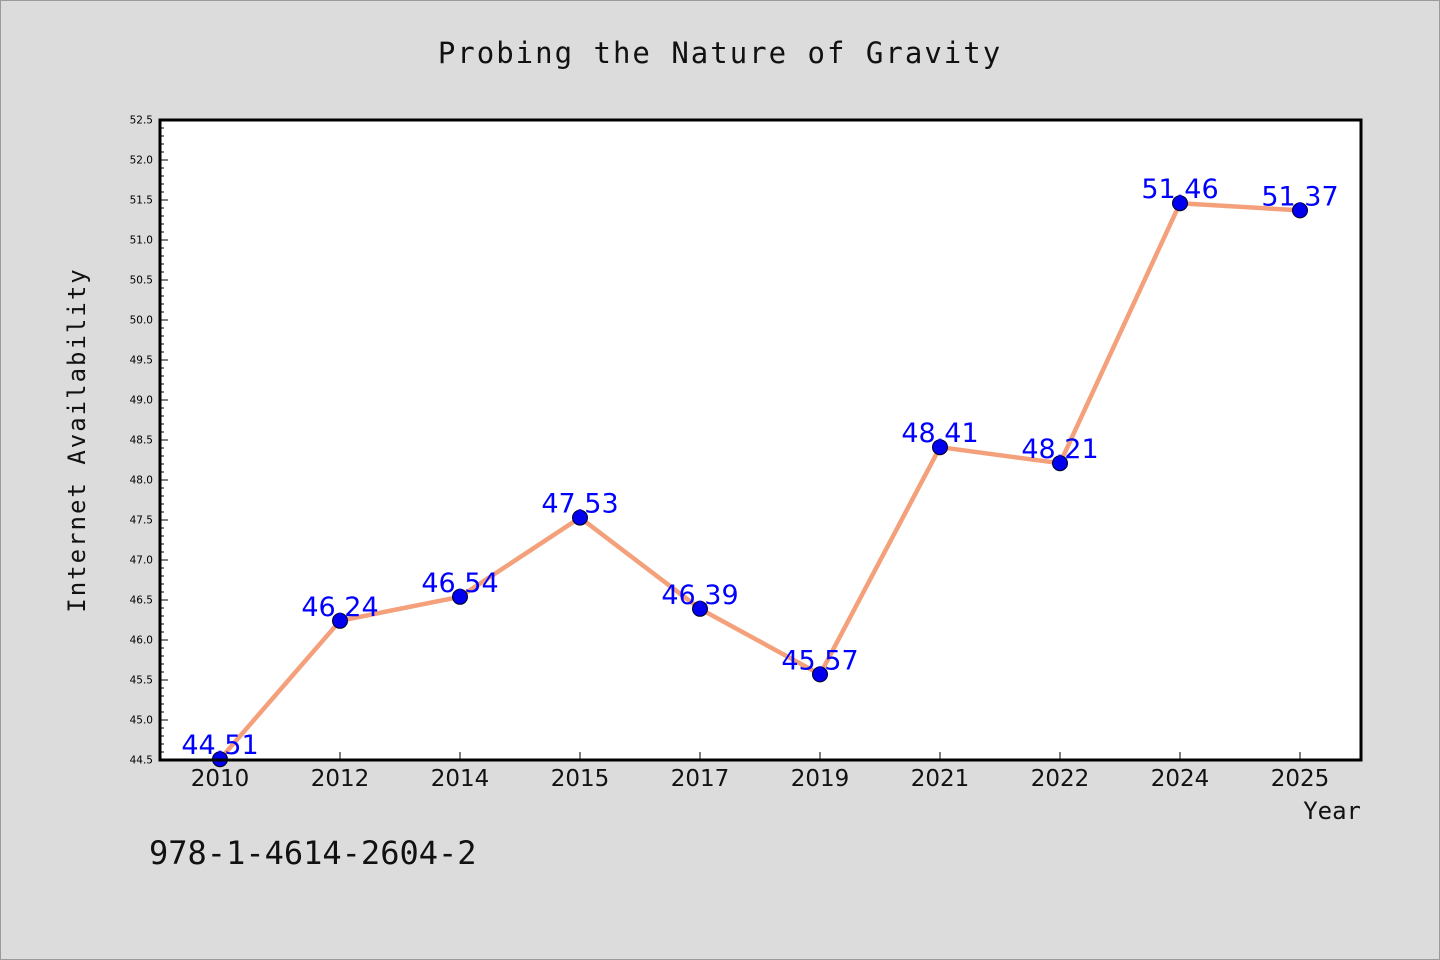 The width and height of the screenshot is (1440, 960). Describe the element at coordinates (141, 321) in the screenshot. I see `y-tick-label: 50.0` at that location.